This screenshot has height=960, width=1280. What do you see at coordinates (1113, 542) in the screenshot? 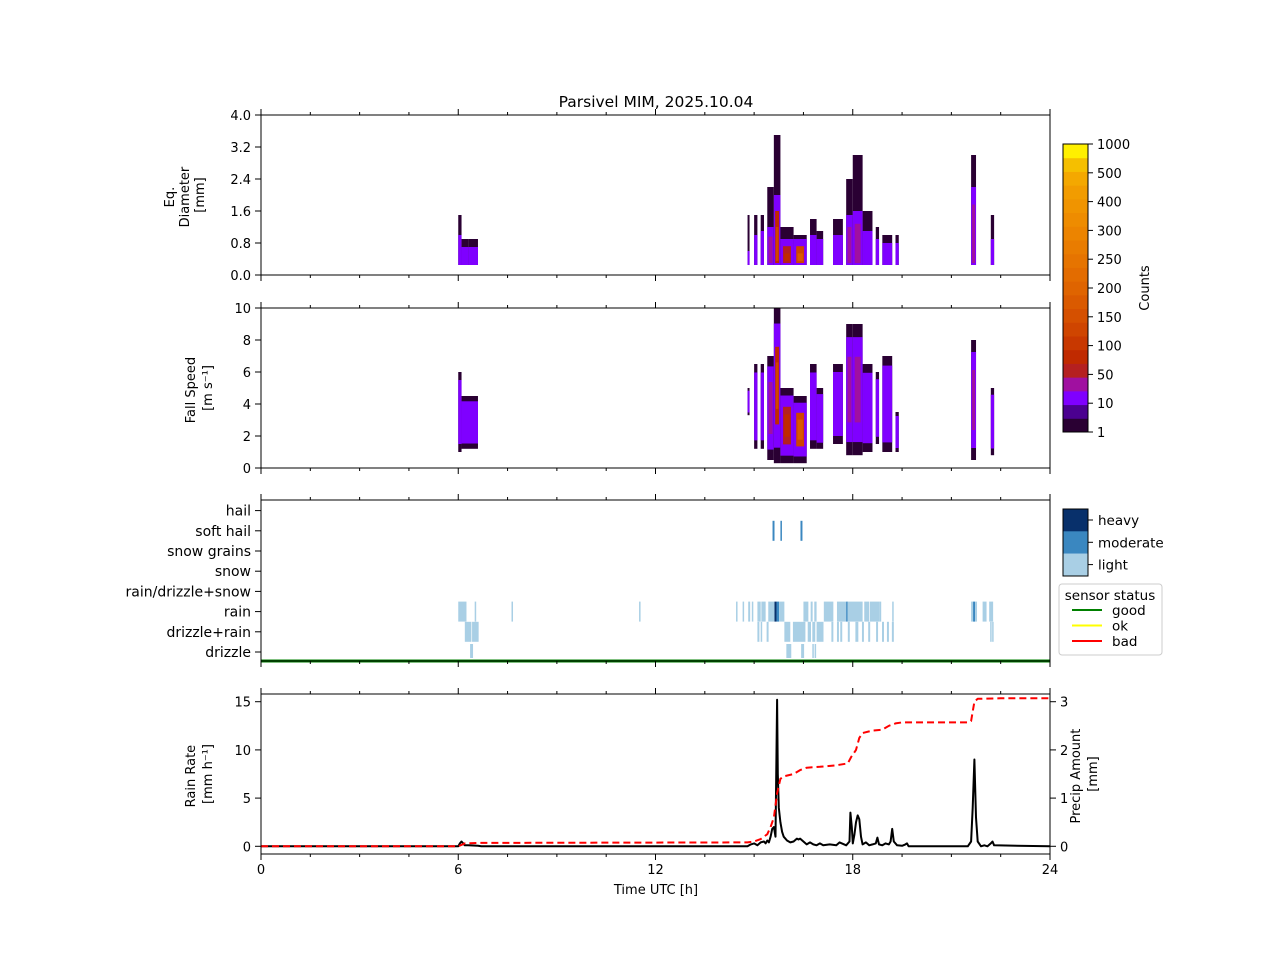
I see `intensity-legend: heavy moderate light` at bounding box center [1113, 542].